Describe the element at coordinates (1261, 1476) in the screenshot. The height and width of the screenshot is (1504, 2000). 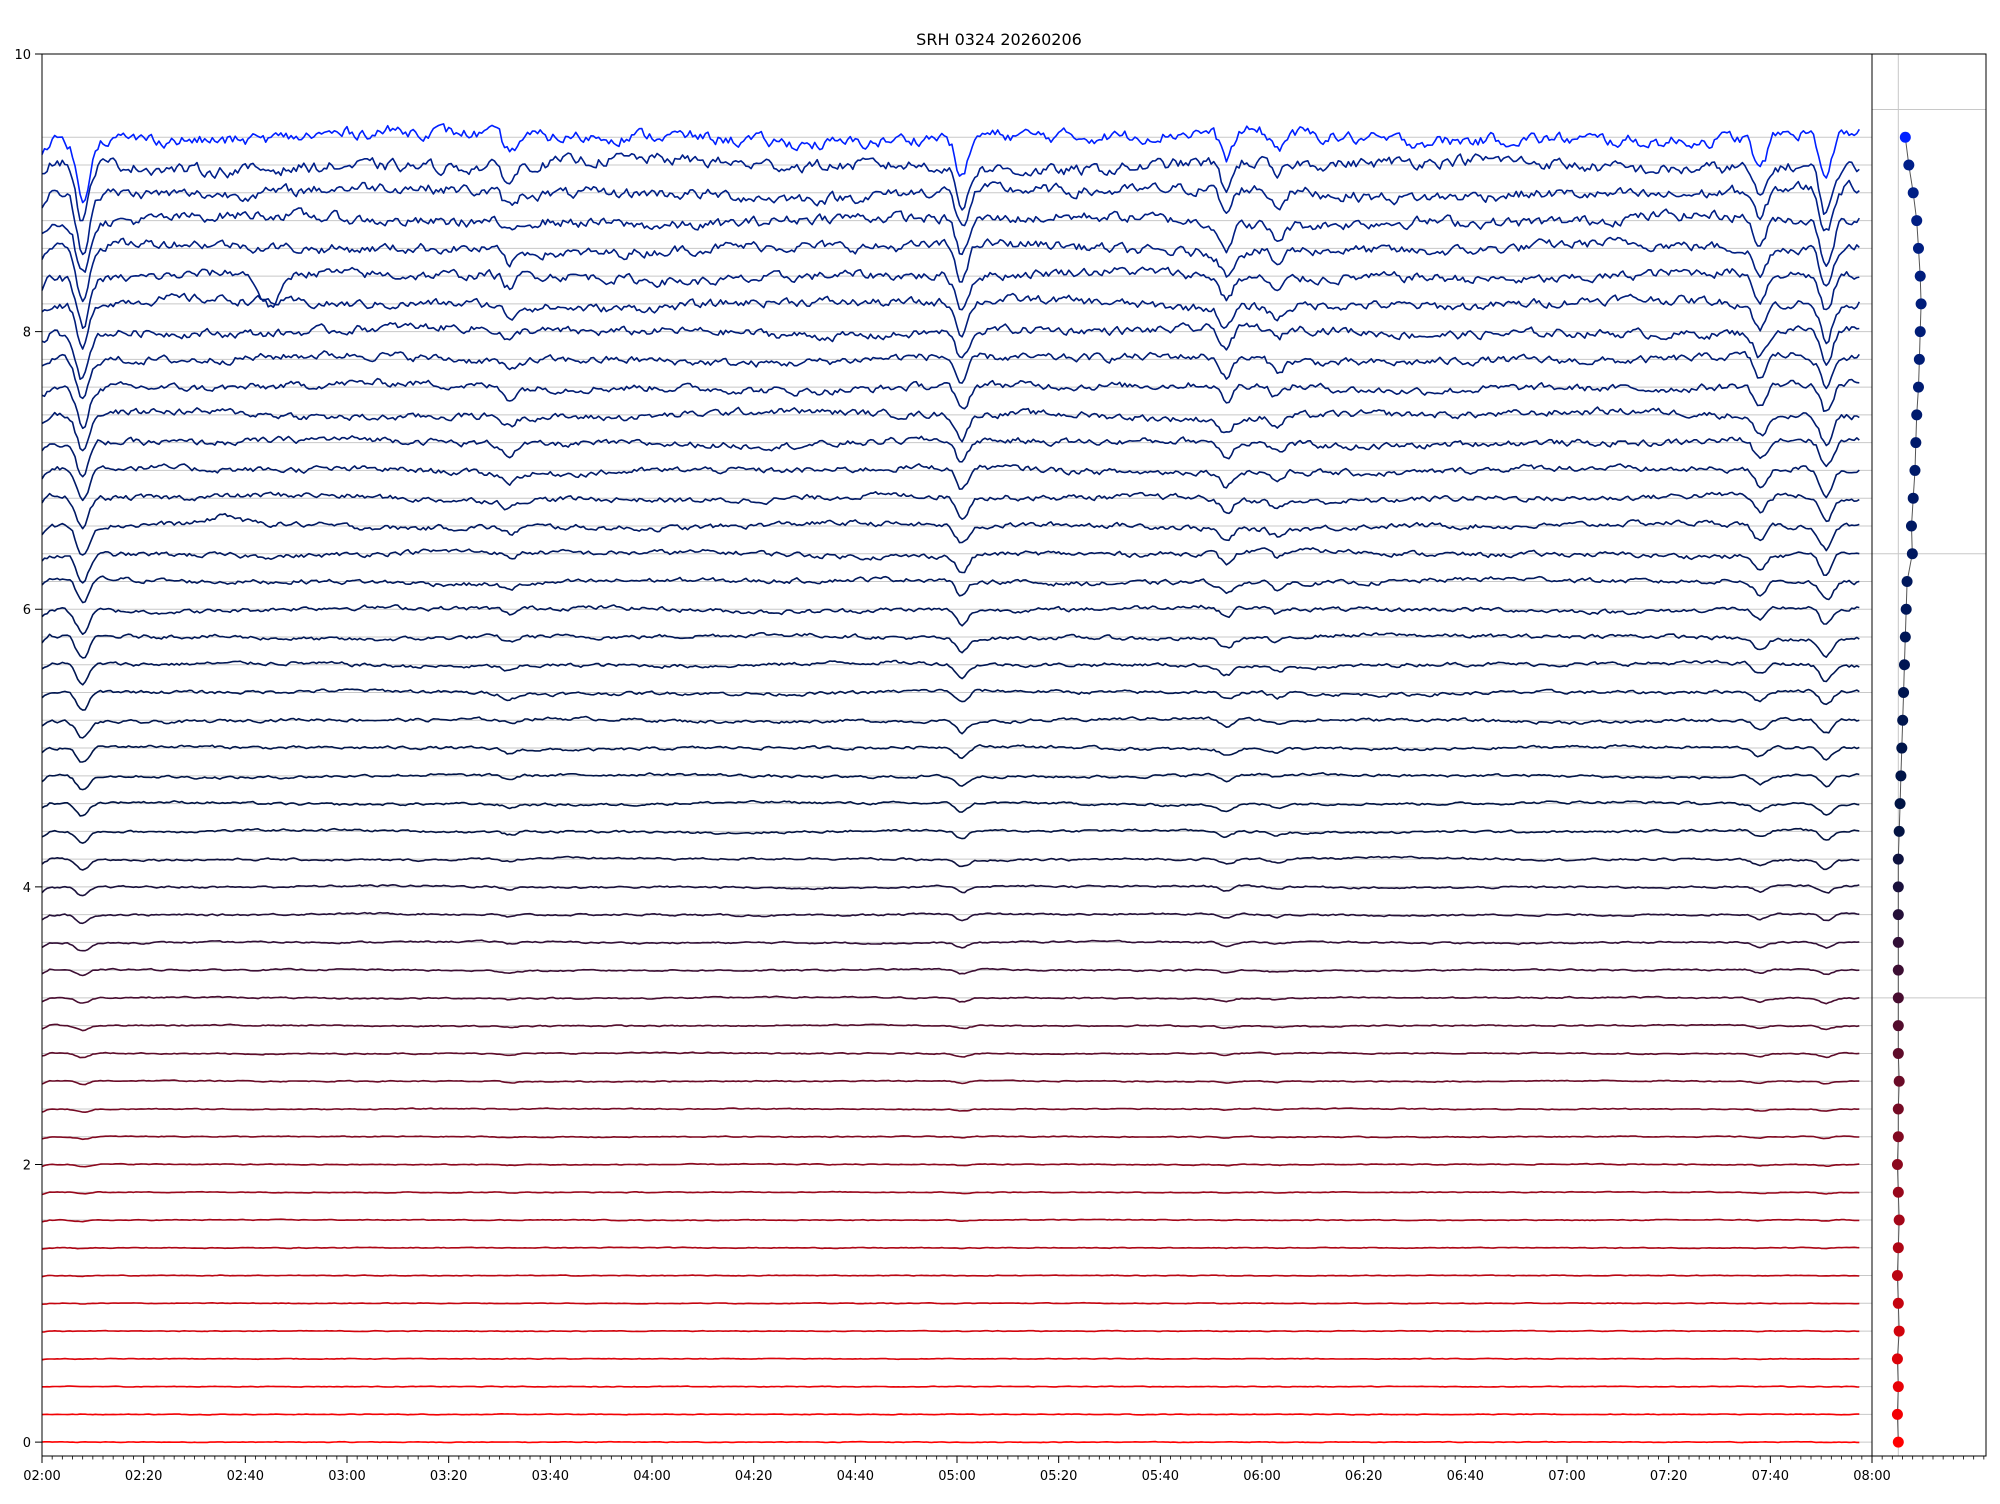
I see `x-tick-label-12: 06:00` at that location.